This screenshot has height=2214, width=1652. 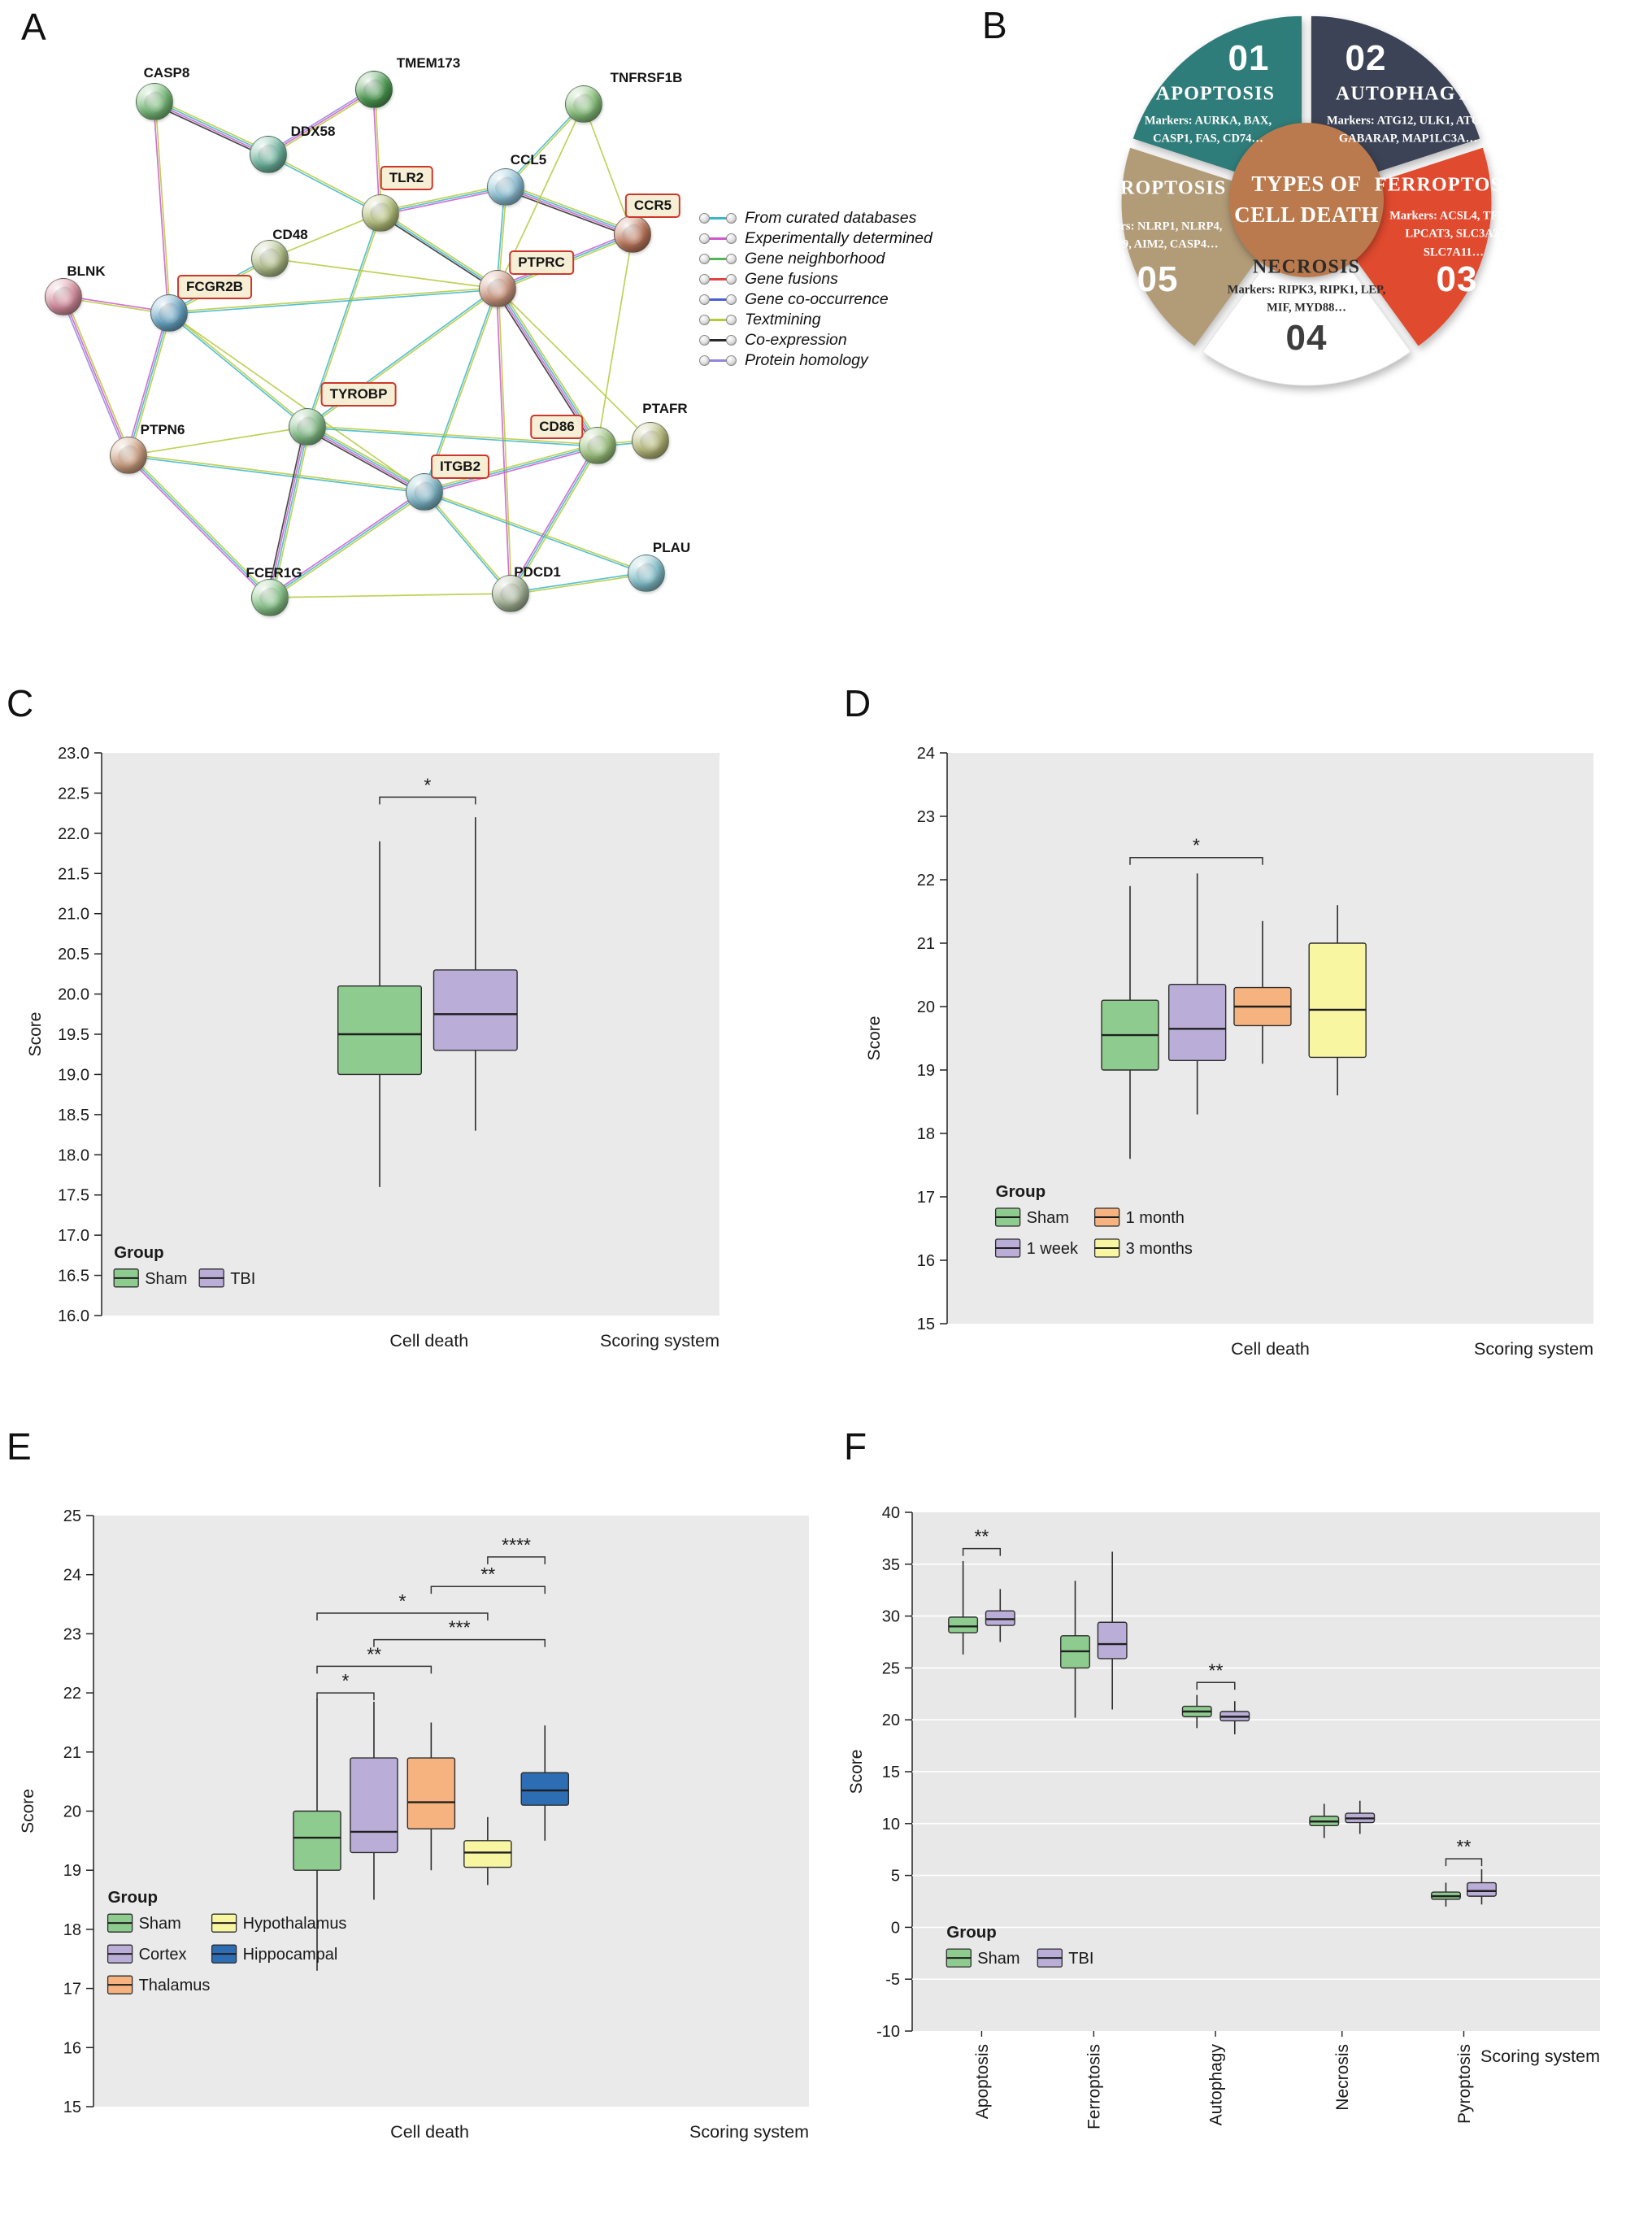 What do you see at coordinates (86, 271) in the screenshot?
I see `network-node-label-BLNK: BLNK` at bounding box center [86, 271].